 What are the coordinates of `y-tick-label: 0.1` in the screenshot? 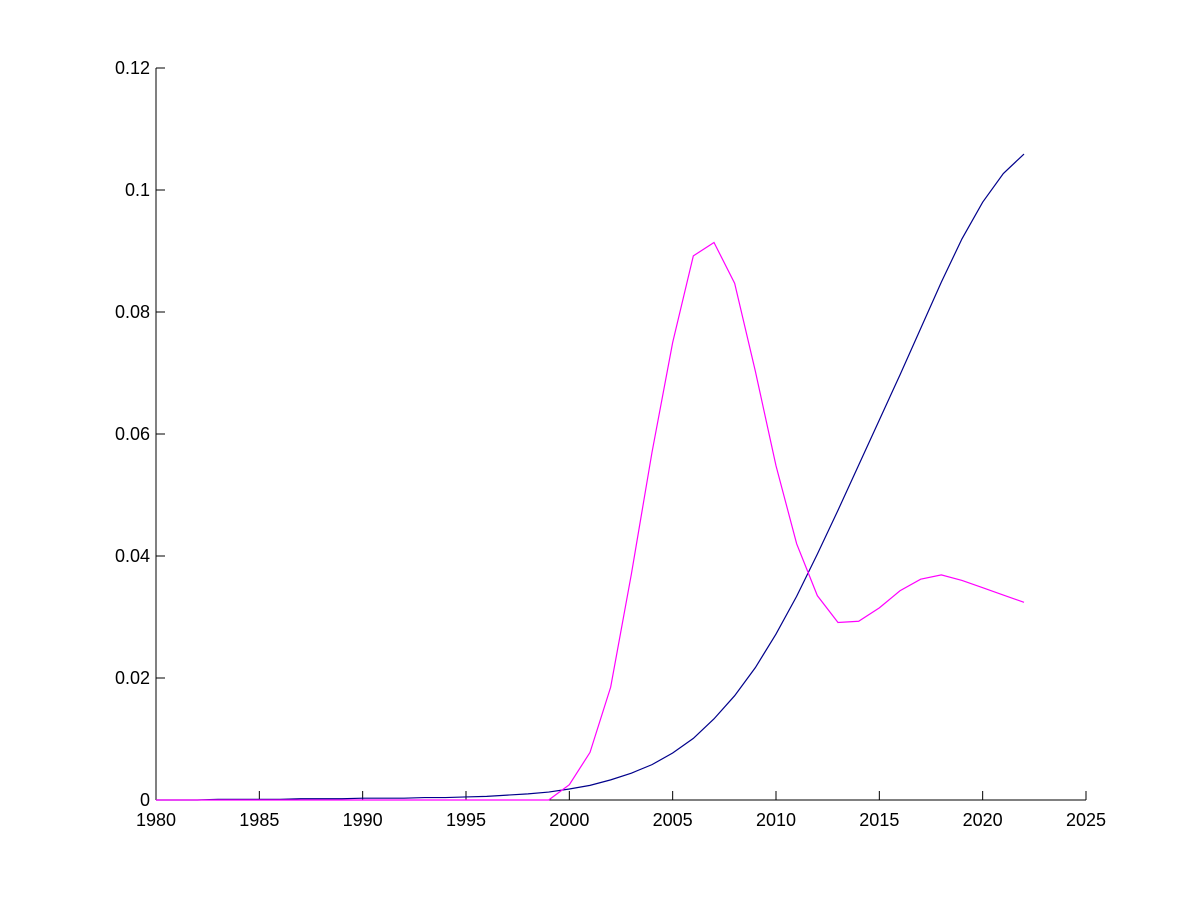 It's located at (137, 190).